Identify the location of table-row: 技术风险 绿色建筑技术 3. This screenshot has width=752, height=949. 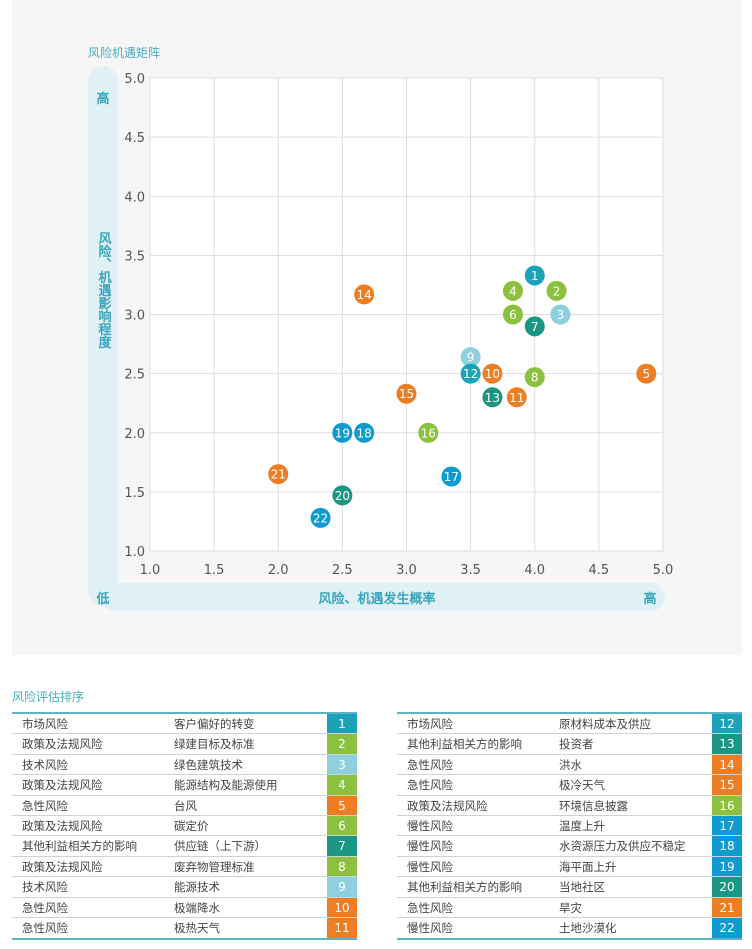
(184, 765).